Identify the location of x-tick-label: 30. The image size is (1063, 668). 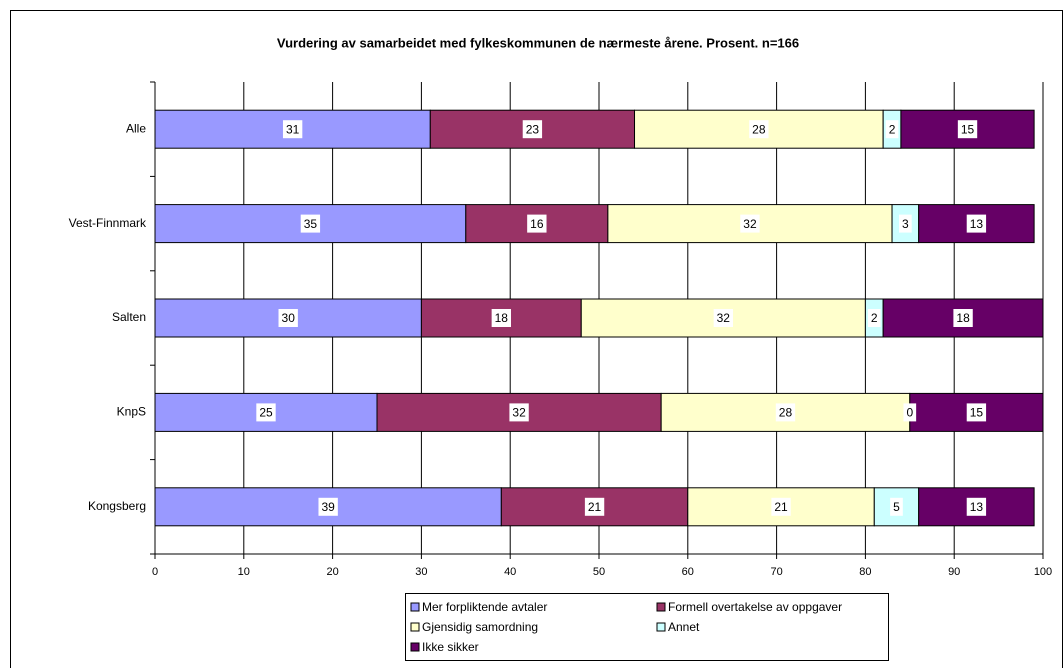
(421, 572).